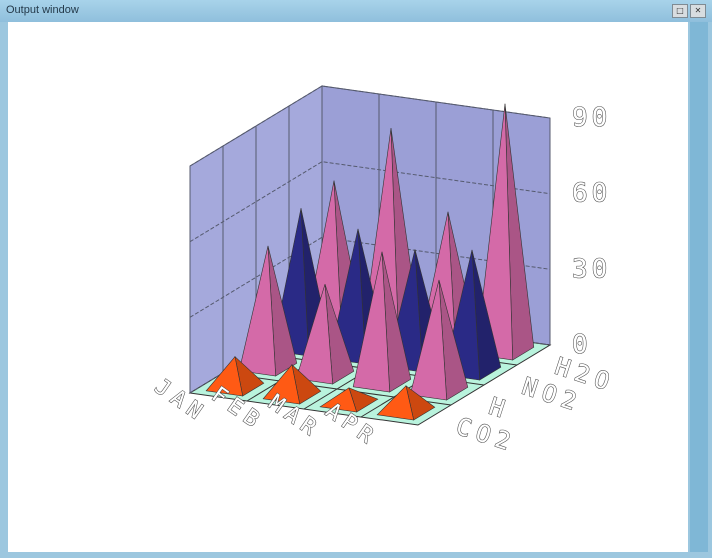 This screenshot has height=558, width=712. Describe the element at coordinates (680, 11) in the screenshot. I see `maximize-button: □` at that location.